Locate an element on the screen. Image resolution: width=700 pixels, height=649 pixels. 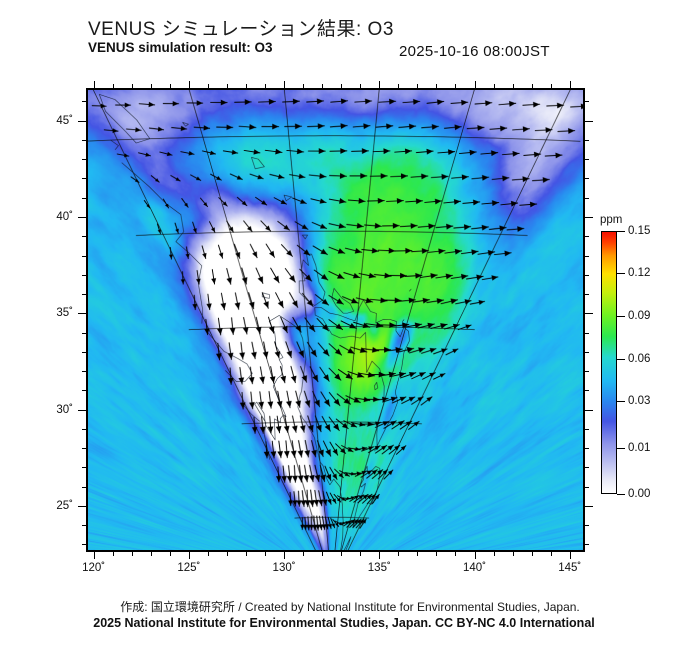
colorbar-gradient is located at coordinates (609, 362).